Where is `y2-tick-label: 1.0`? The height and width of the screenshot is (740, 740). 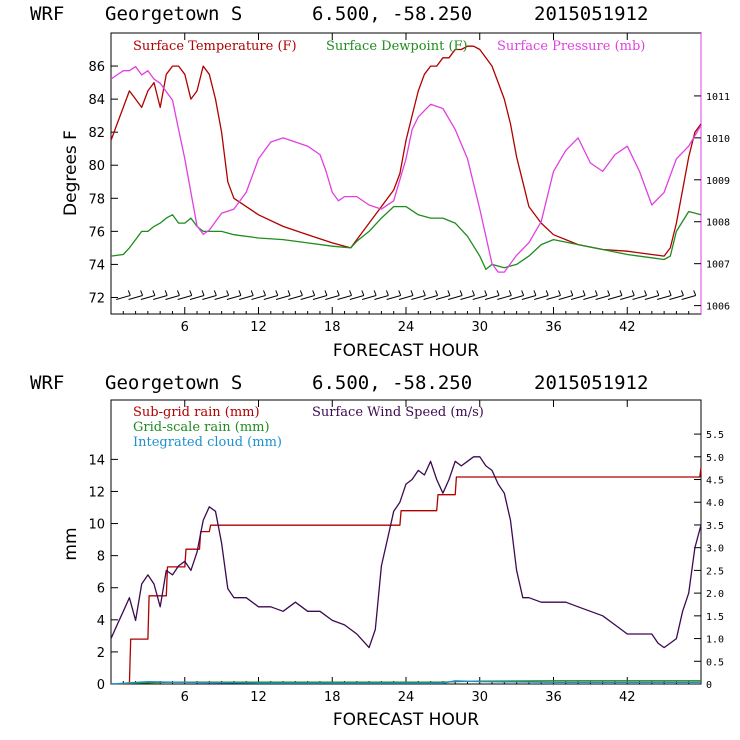
y2-tick-label: 1.0 is located at coordinates (715, 640).